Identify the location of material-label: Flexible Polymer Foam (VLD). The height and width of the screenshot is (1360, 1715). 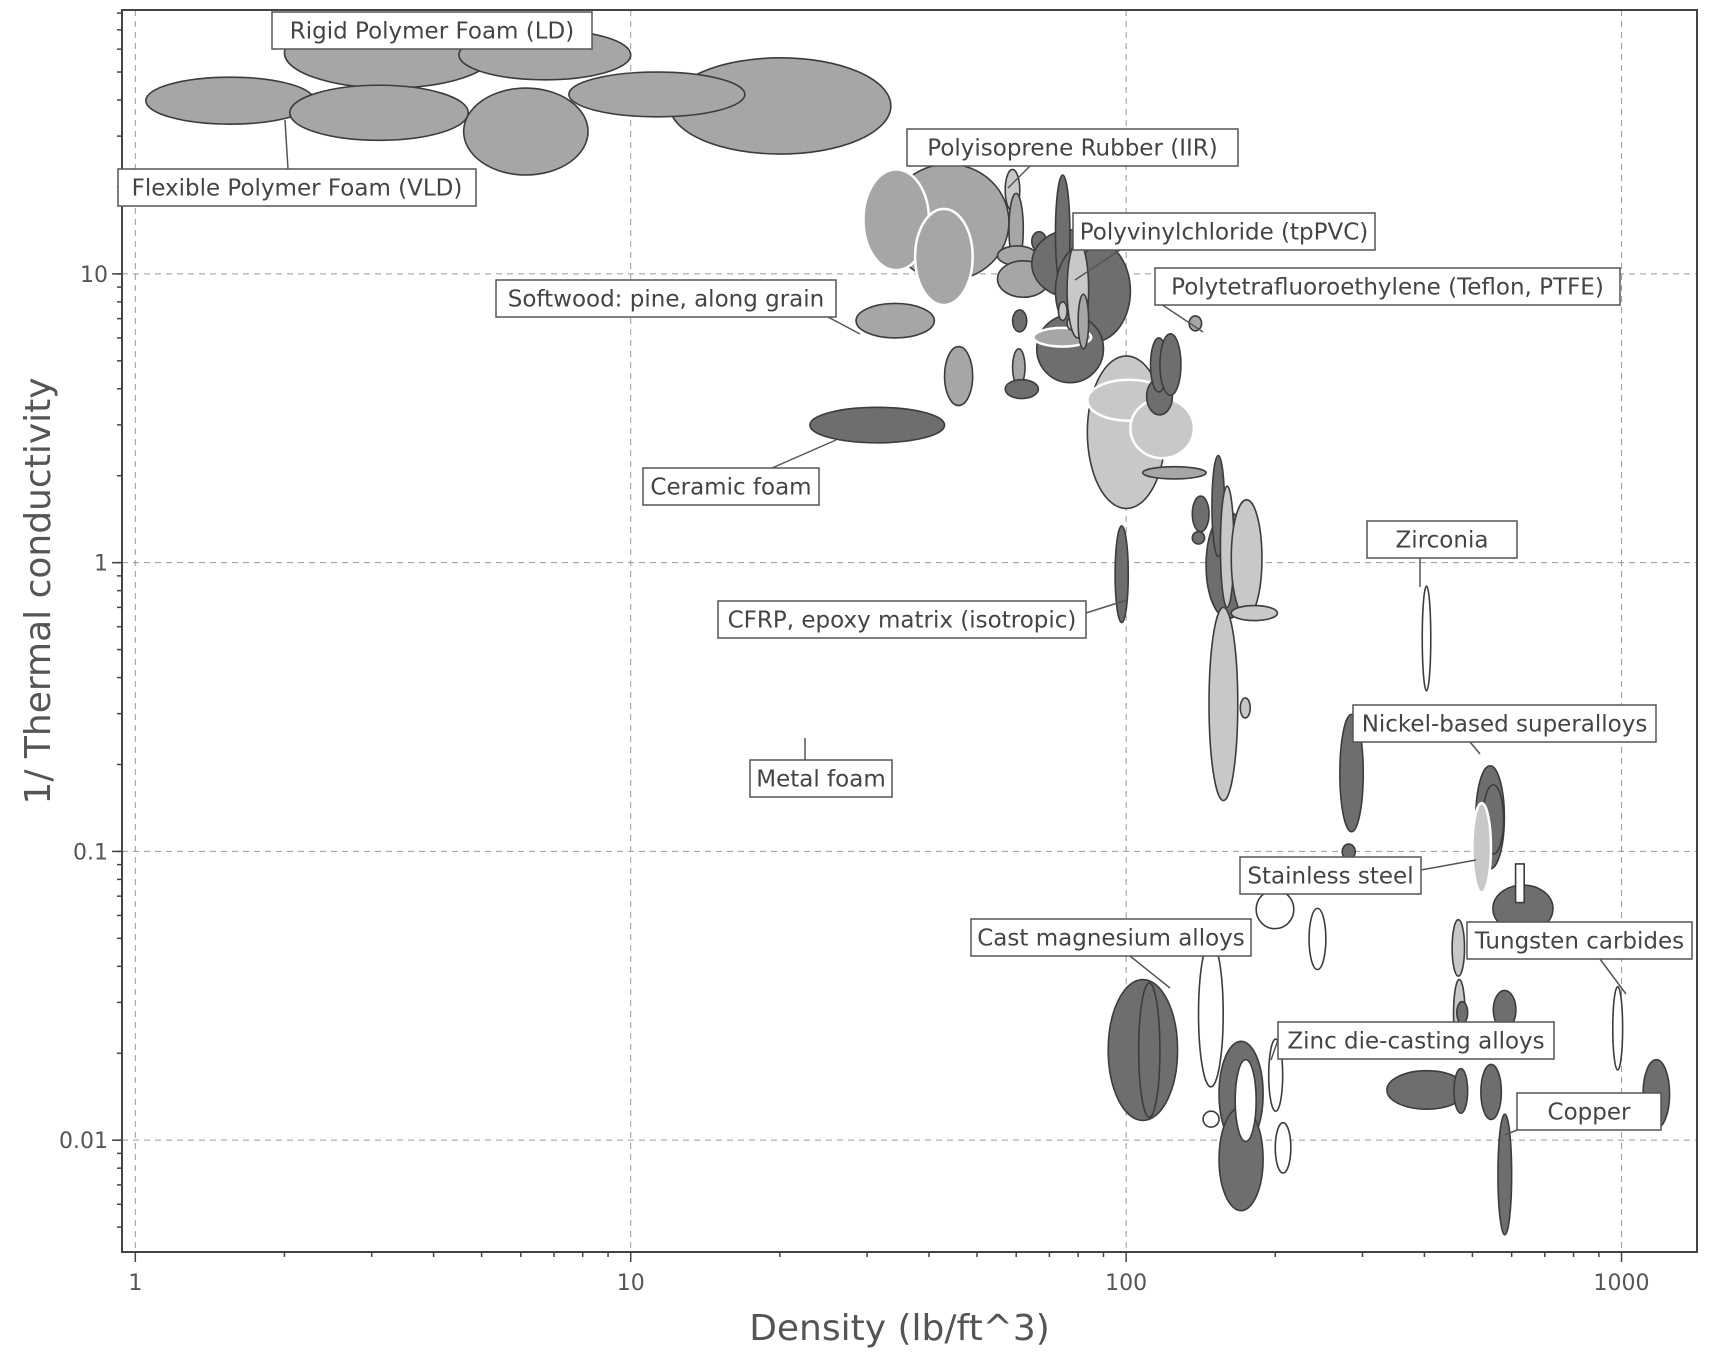
(297, 163).